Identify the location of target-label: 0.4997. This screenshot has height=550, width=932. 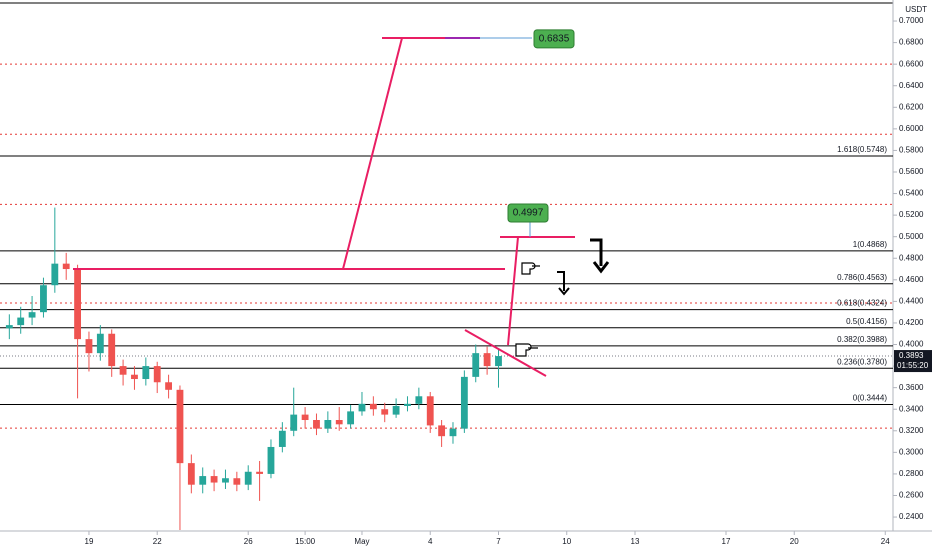
(528, 213).